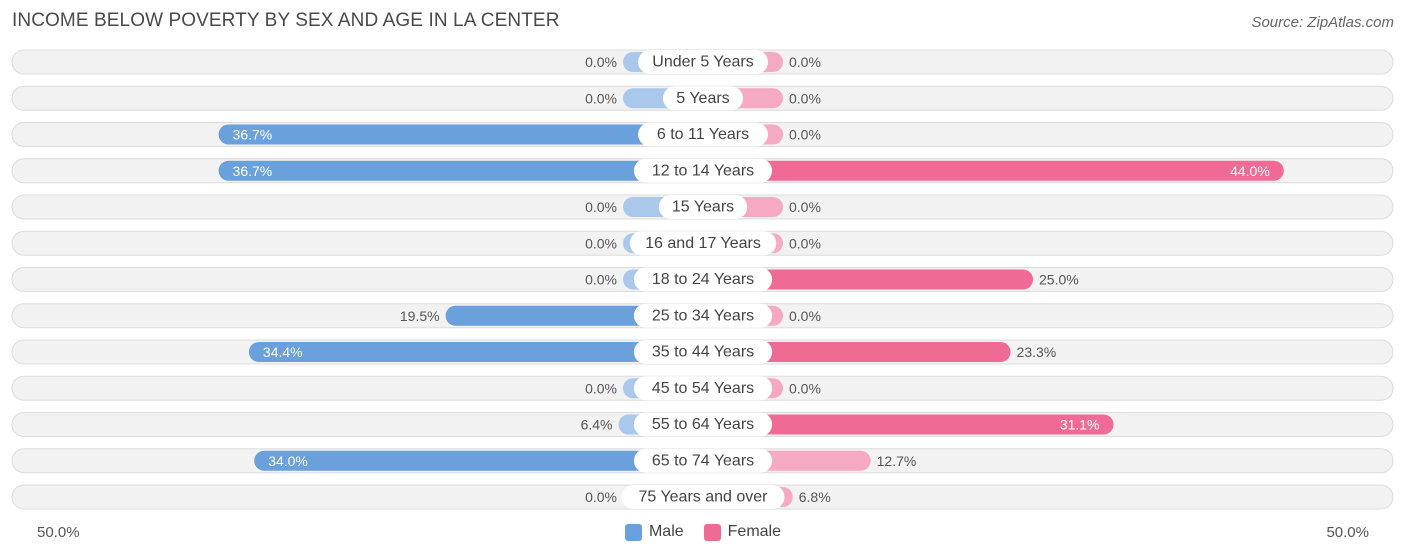  Describe the element at coordinates (633, 532) in the screenshot. I see `male-swatch` at that location.